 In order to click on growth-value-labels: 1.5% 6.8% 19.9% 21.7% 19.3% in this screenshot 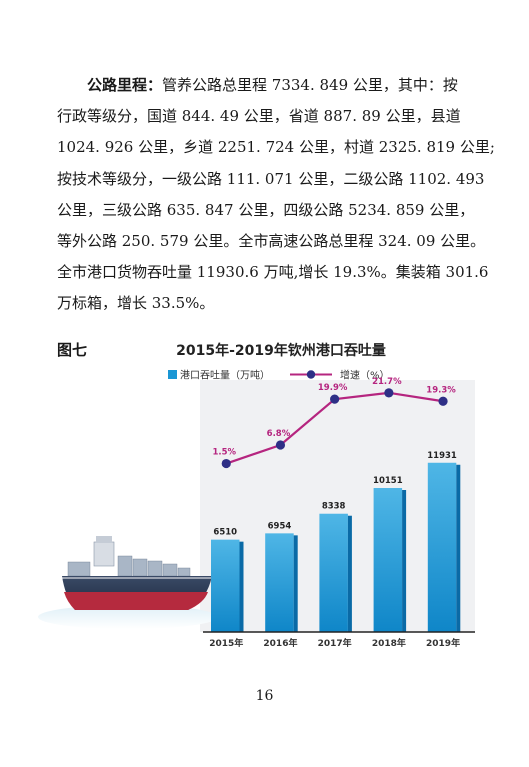, I will do `click(334, 417)`.